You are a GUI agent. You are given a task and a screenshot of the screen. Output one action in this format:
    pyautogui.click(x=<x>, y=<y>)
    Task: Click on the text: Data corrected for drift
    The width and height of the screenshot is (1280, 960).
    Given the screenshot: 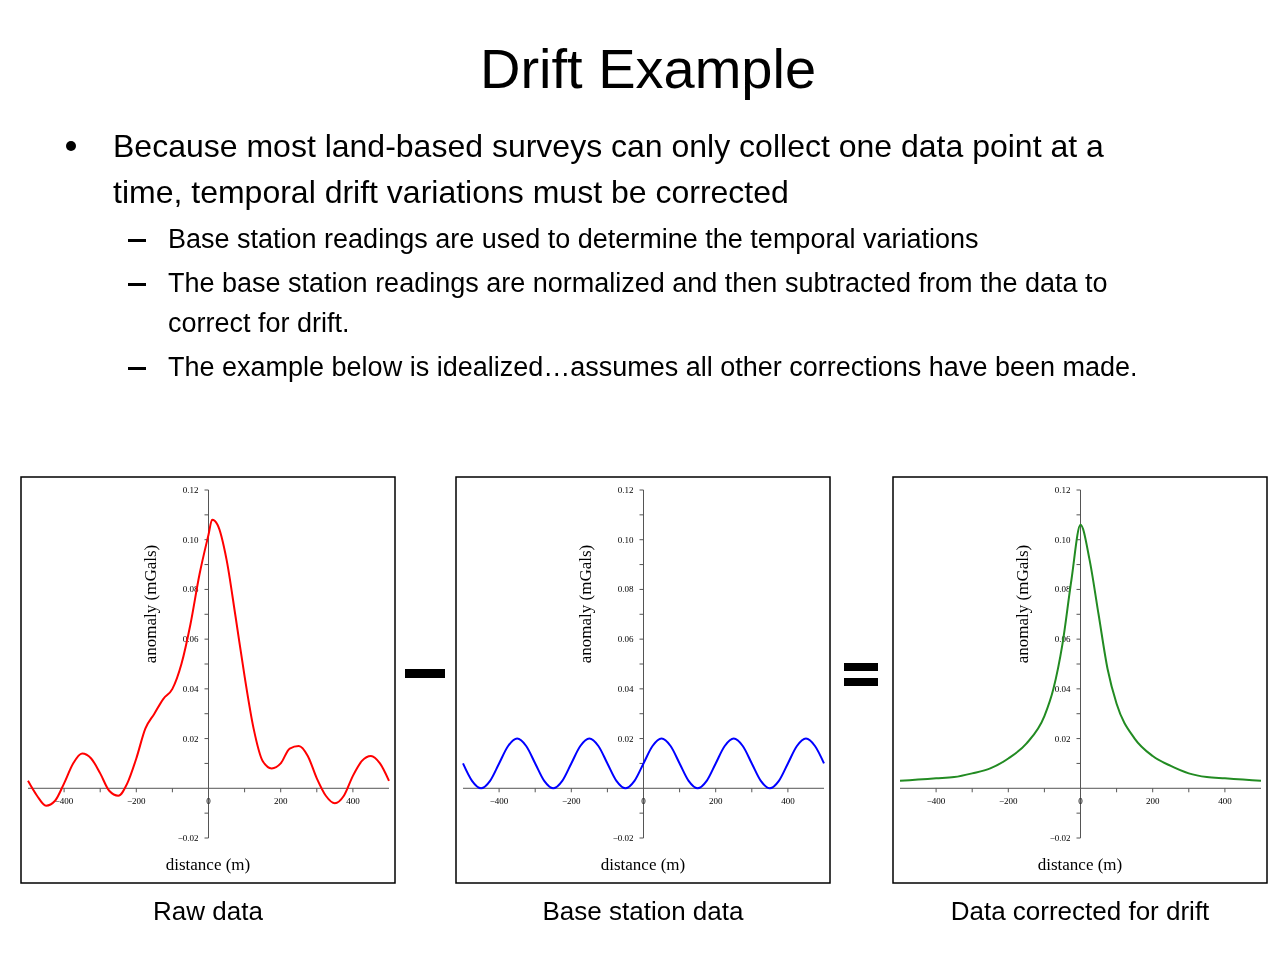 What is the action you would take?
    pyautogui.click(x=1080, y=911)
    